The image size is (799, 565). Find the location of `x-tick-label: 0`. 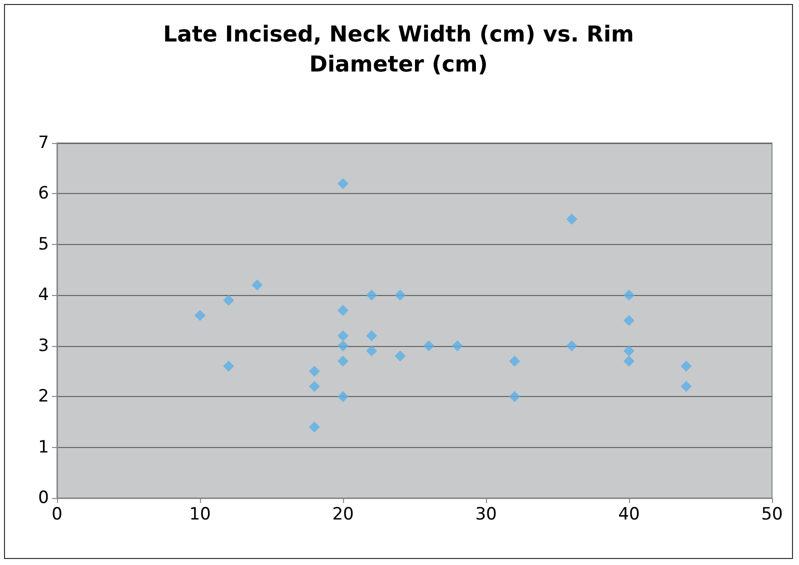

x-tick-label: 0 is located at coordinates (57, 514).